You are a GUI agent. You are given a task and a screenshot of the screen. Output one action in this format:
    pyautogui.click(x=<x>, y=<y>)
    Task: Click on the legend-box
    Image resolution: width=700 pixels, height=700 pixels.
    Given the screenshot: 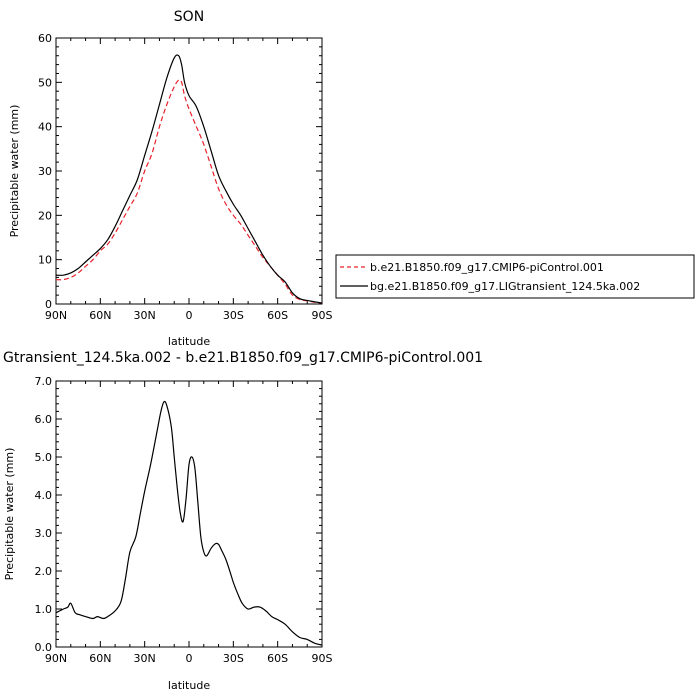 What is the action you would take?
    pyautogui.click(x=515, y=276)
    